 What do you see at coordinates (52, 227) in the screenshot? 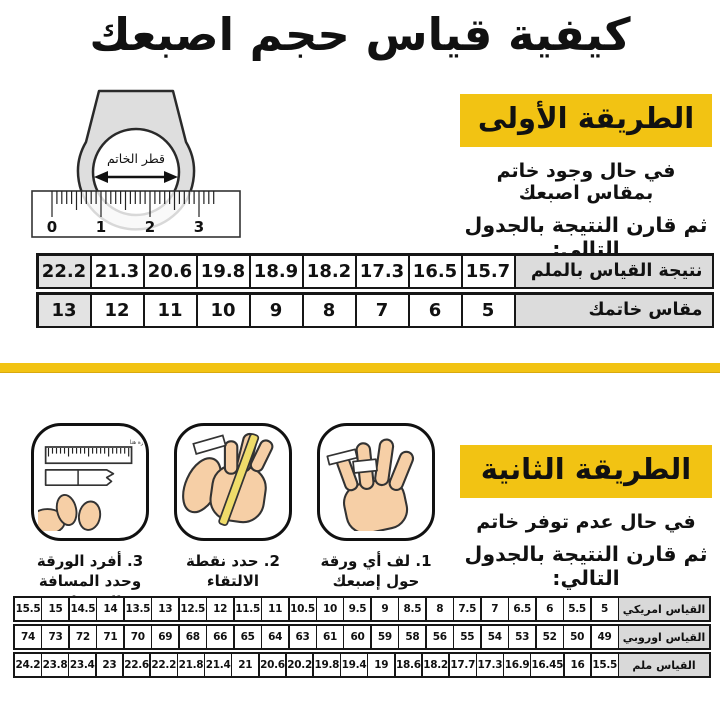
I see `svg-text: 0` at bounding box center [52, 227].